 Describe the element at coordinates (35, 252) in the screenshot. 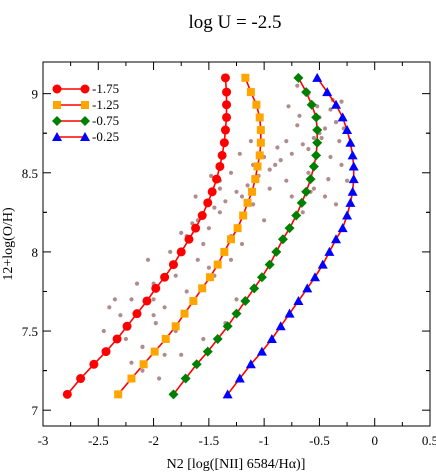

I see `y-tick-label: 8` at that location.